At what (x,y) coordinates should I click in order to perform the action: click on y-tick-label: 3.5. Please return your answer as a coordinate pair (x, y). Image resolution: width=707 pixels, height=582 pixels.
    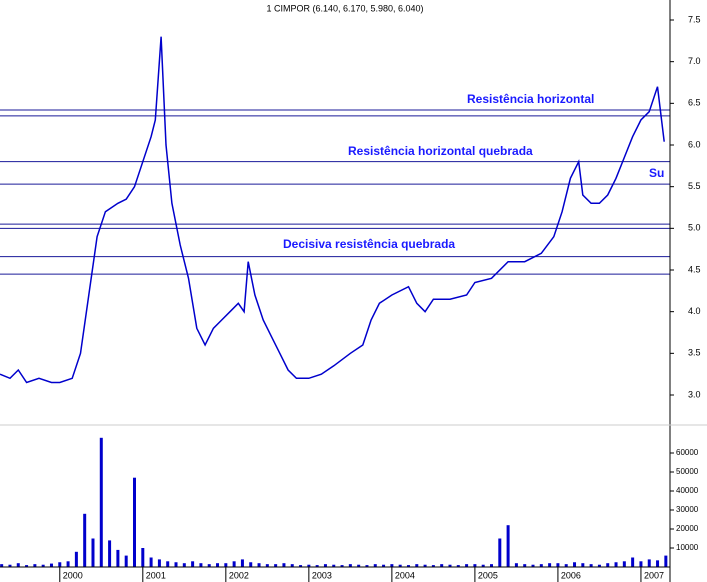
    Looking at the image, I should click on (694, 353).